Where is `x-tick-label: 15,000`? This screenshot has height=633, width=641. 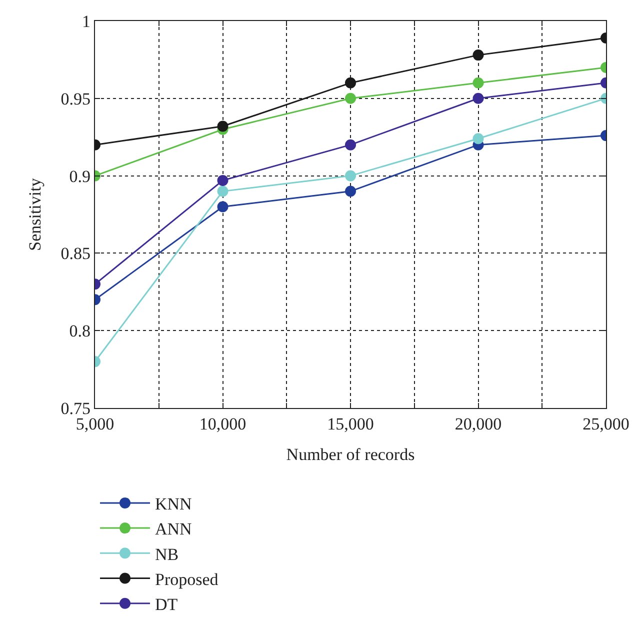
x-tick-label: 15,000 is located at coordinates (350, 424).